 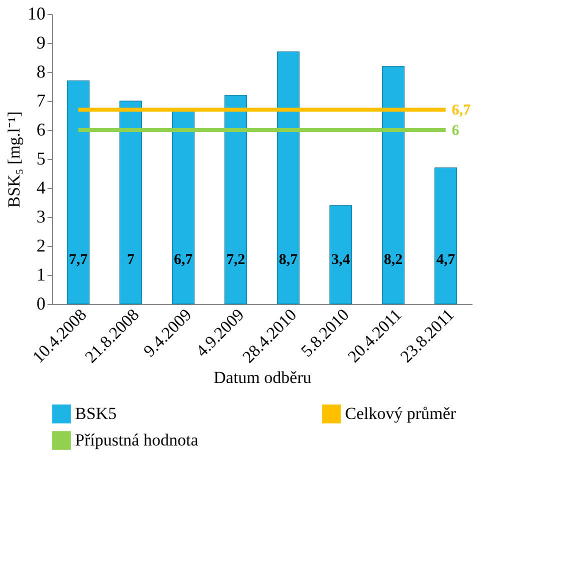 What do you see at coordinates (236, 260) in the screenshot?
I see `data-label: 7,2` at bounding box center [236, 260].